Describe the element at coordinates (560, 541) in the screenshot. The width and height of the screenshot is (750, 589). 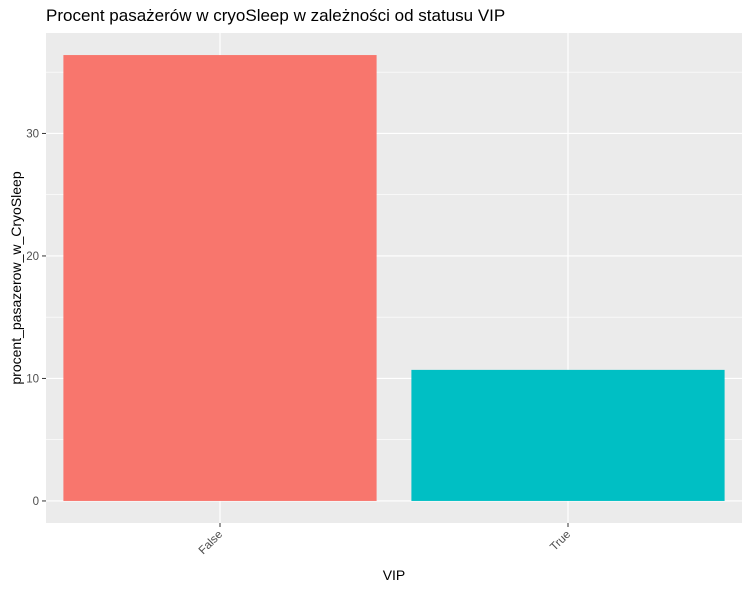
I see `x-tick-label: True` at that location.